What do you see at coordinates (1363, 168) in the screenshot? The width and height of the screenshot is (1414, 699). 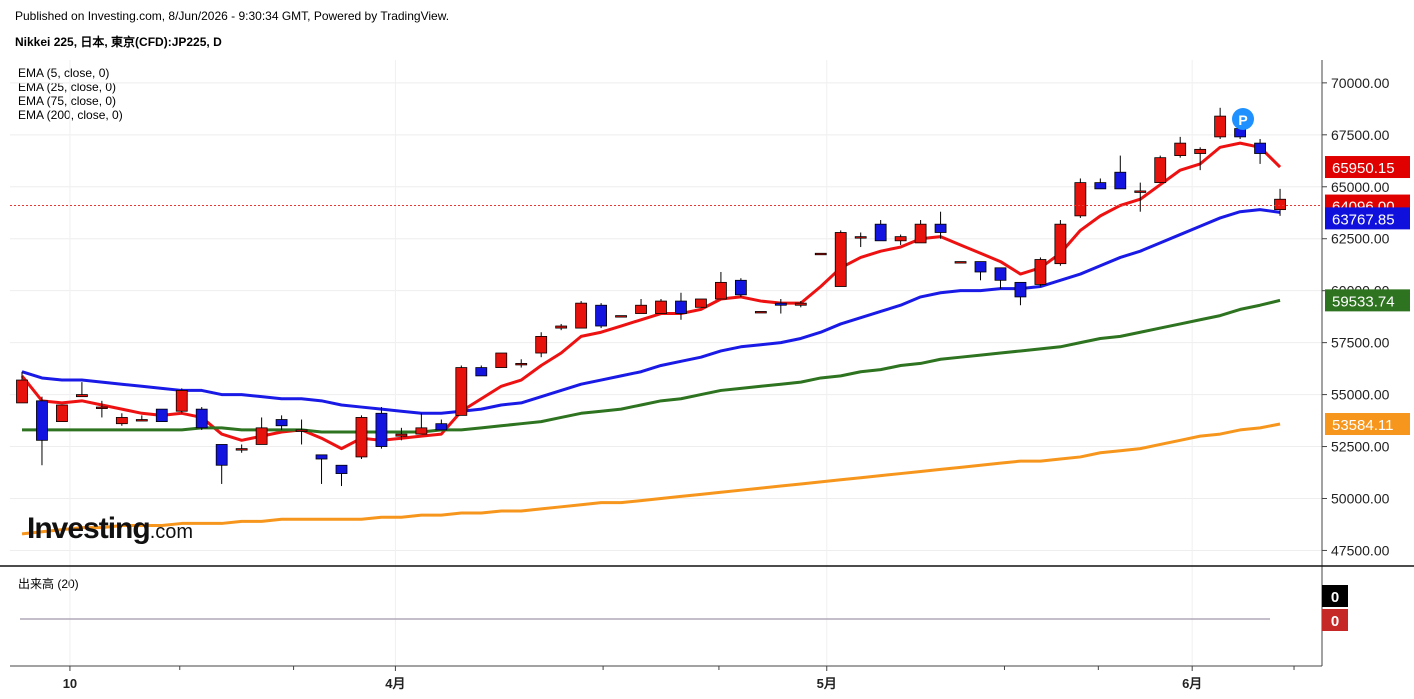 I see `value-label-ema5: 65950.15` at bounding box center [1363, 168].